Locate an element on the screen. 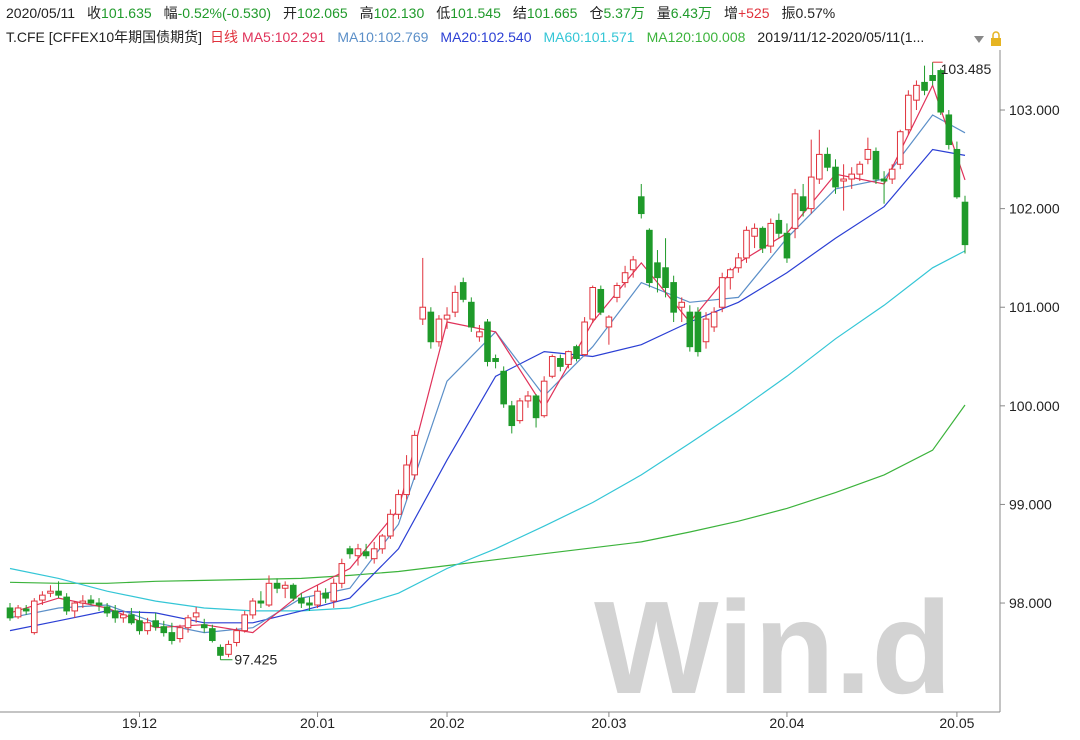  quote-label: 结 is located at coordinates (520, 13).